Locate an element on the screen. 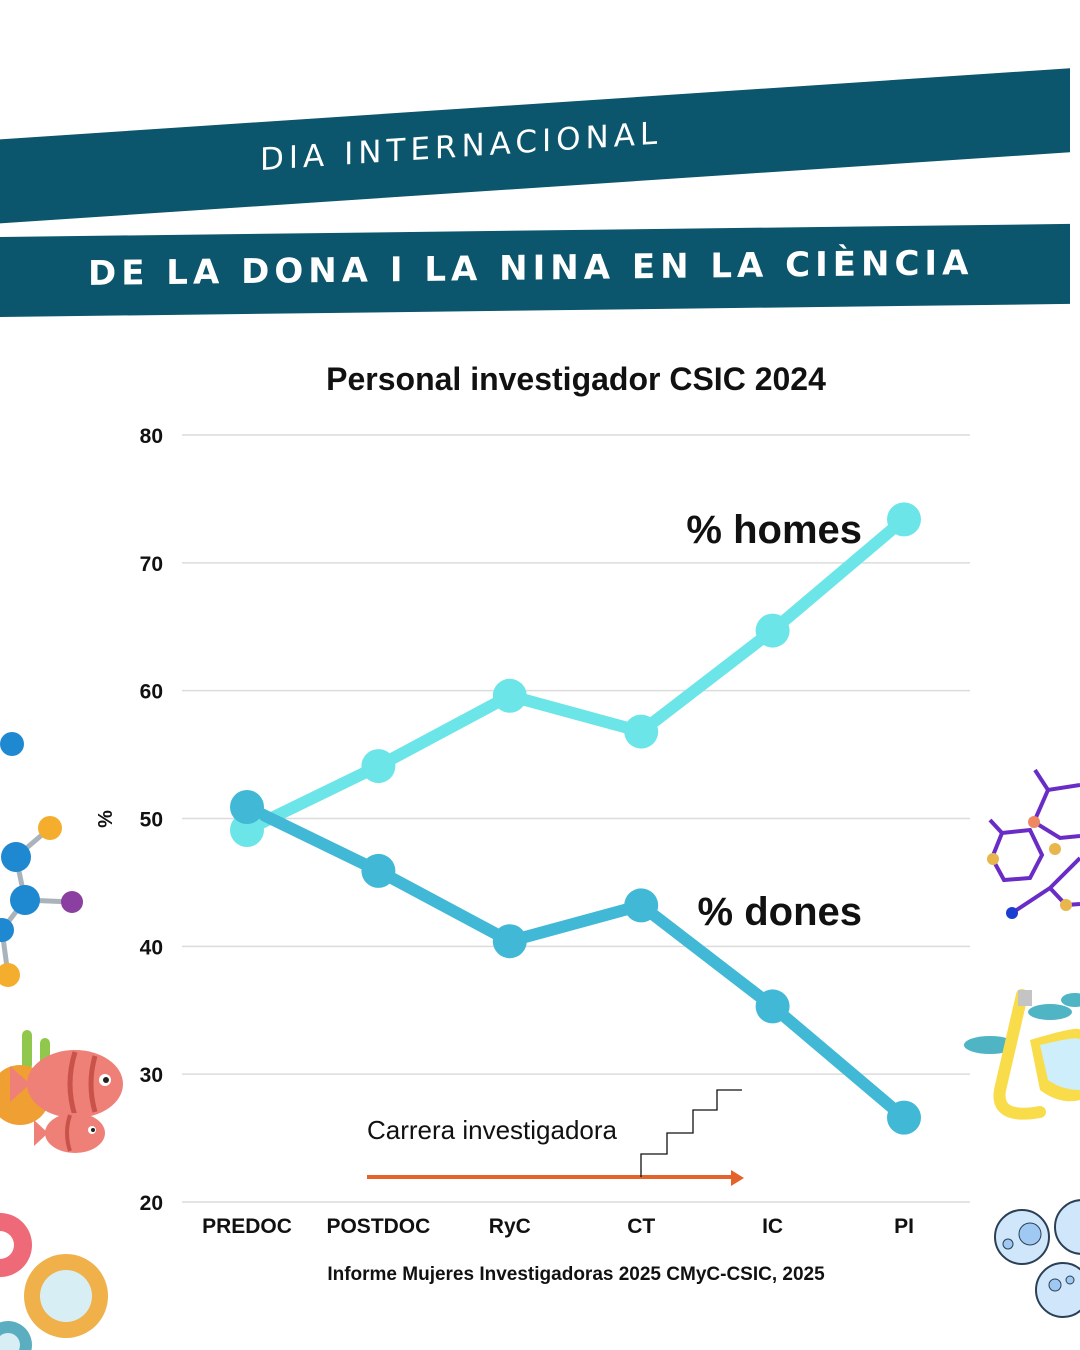 This screenshot has width=1080, height=1350. x-tick-label: CT is located at coordinates (641, 1226).